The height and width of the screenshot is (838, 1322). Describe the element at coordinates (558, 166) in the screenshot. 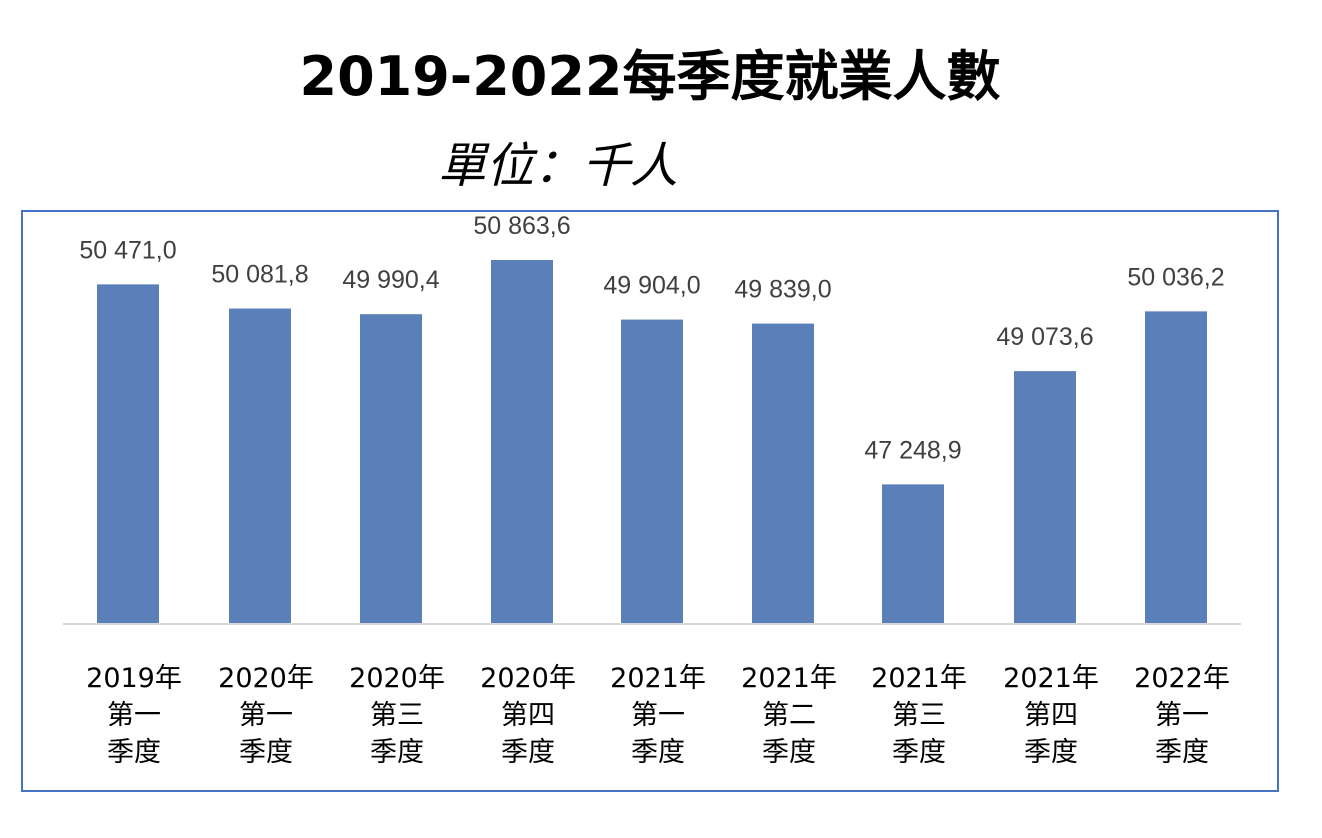

I see `chart-subtitle: 單位：千人` at that location.